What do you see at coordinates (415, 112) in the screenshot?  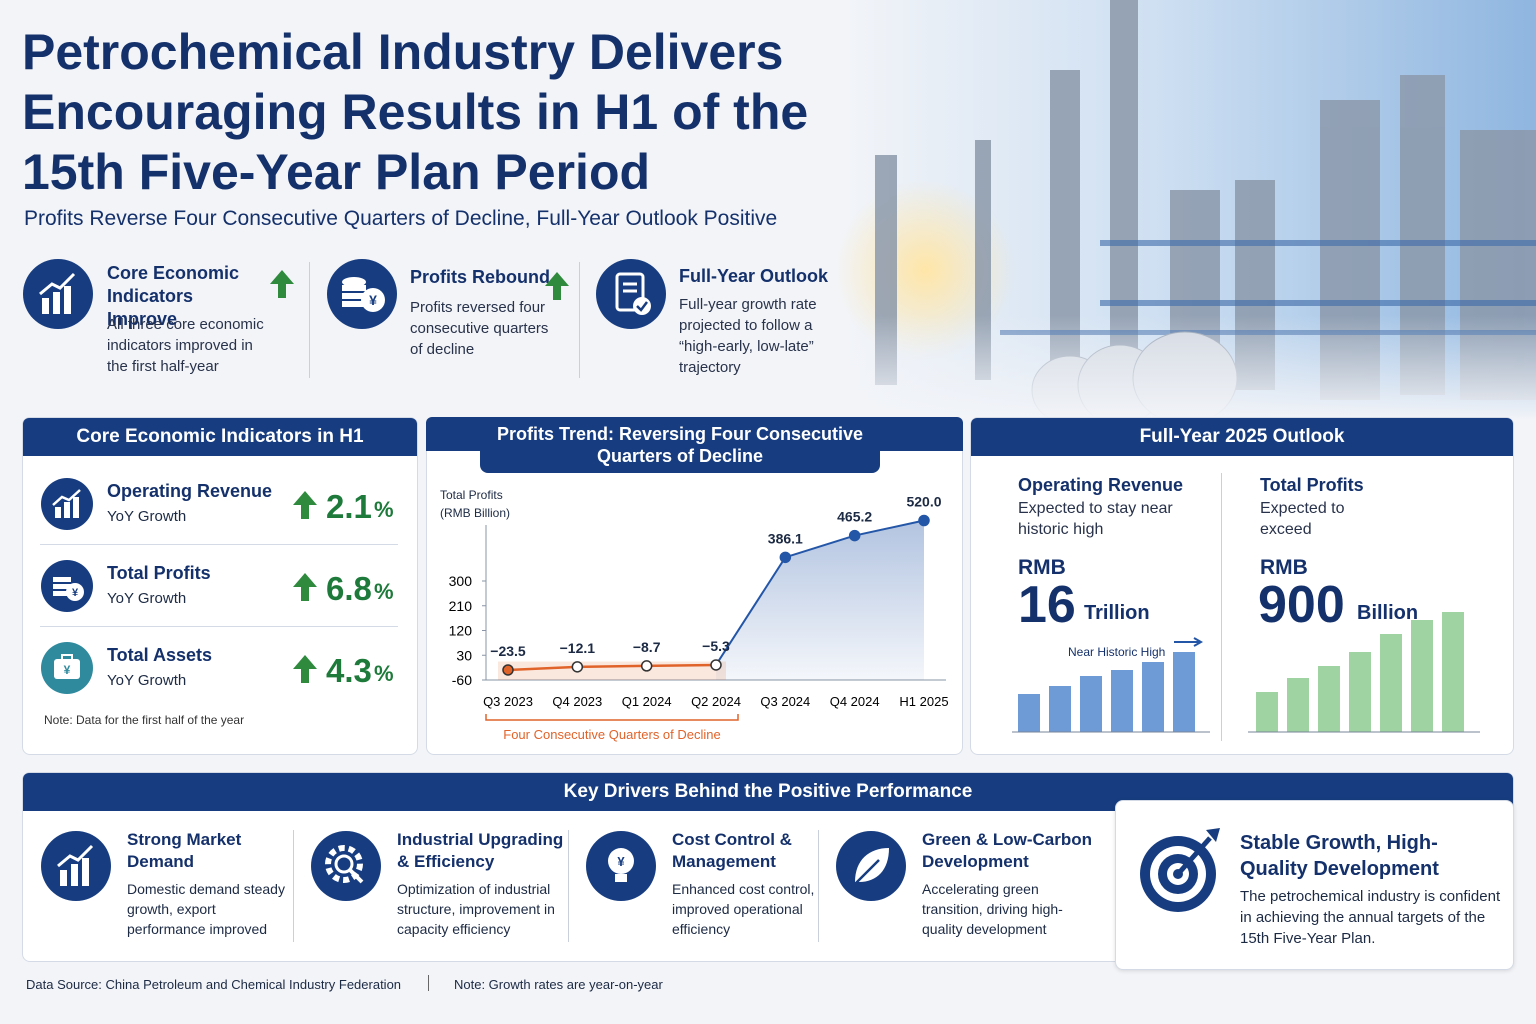 I see `title-line: Encouraging Results in H1 of the` at bounding box center [415, 112].